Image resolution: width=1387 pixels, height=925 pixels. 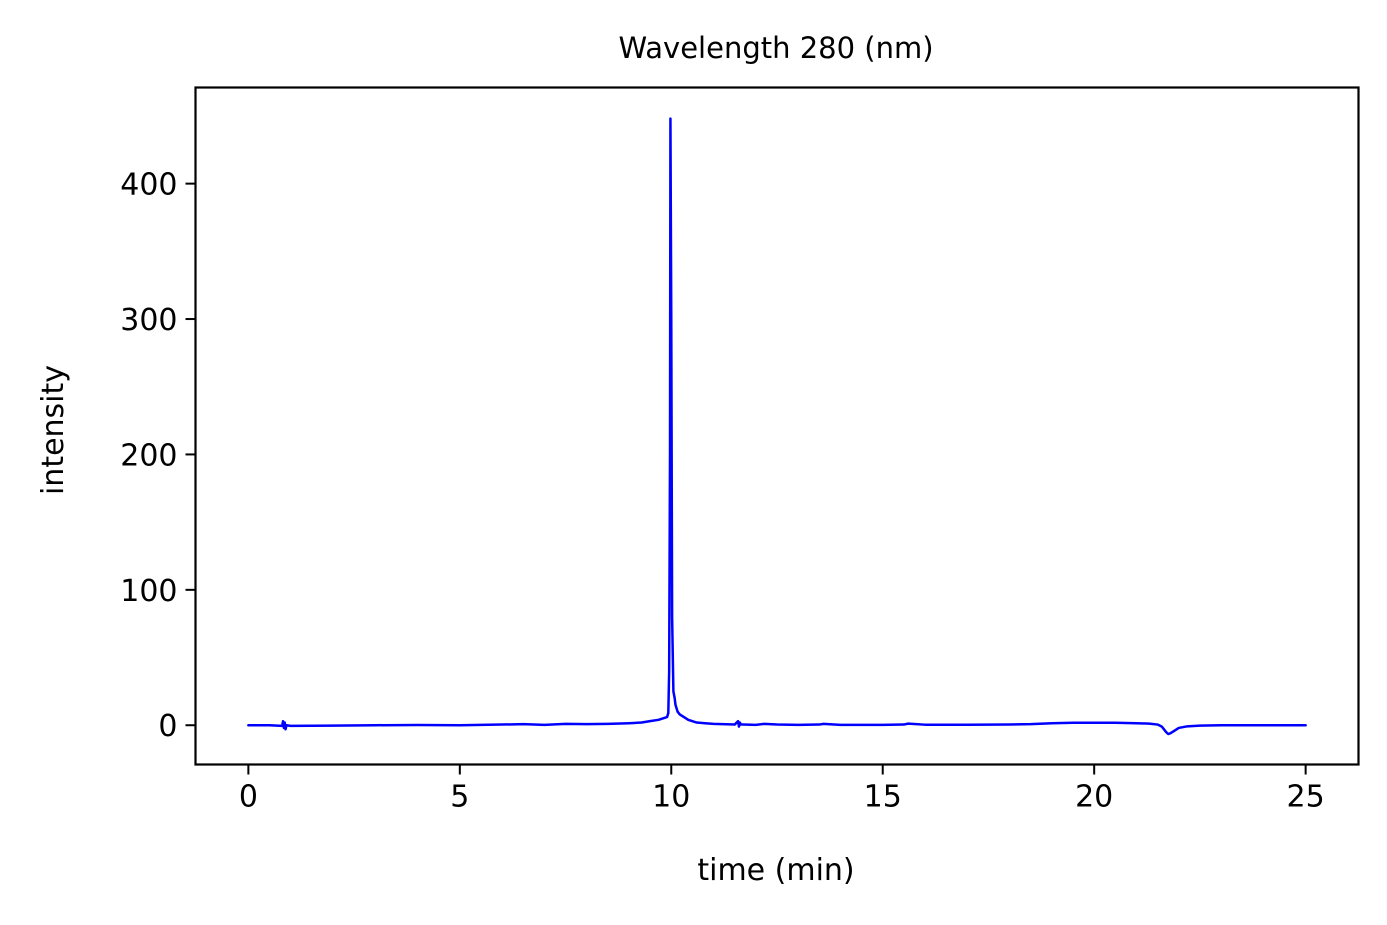 I want to click on x-tick-label: 5, so click(x=459, y=797).